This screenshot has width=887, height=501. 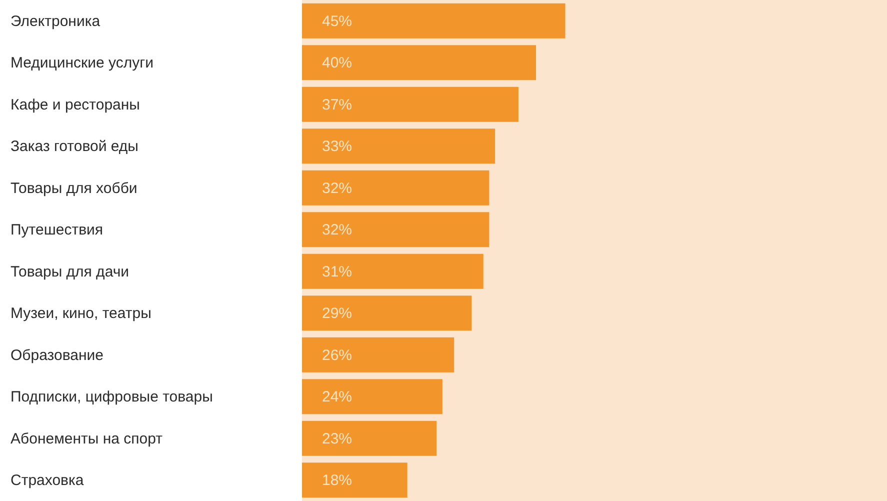 I want to click on data-label: 24%, so click(x=337, y=397).